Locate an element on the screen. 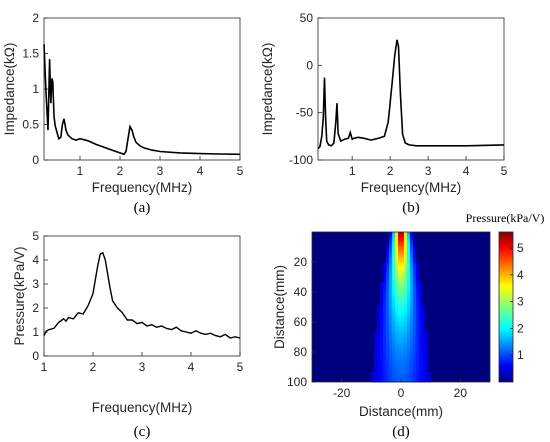 This screenshot has height=442, width=550. x-tick-label: 1 is located at coordinates (80, 171).